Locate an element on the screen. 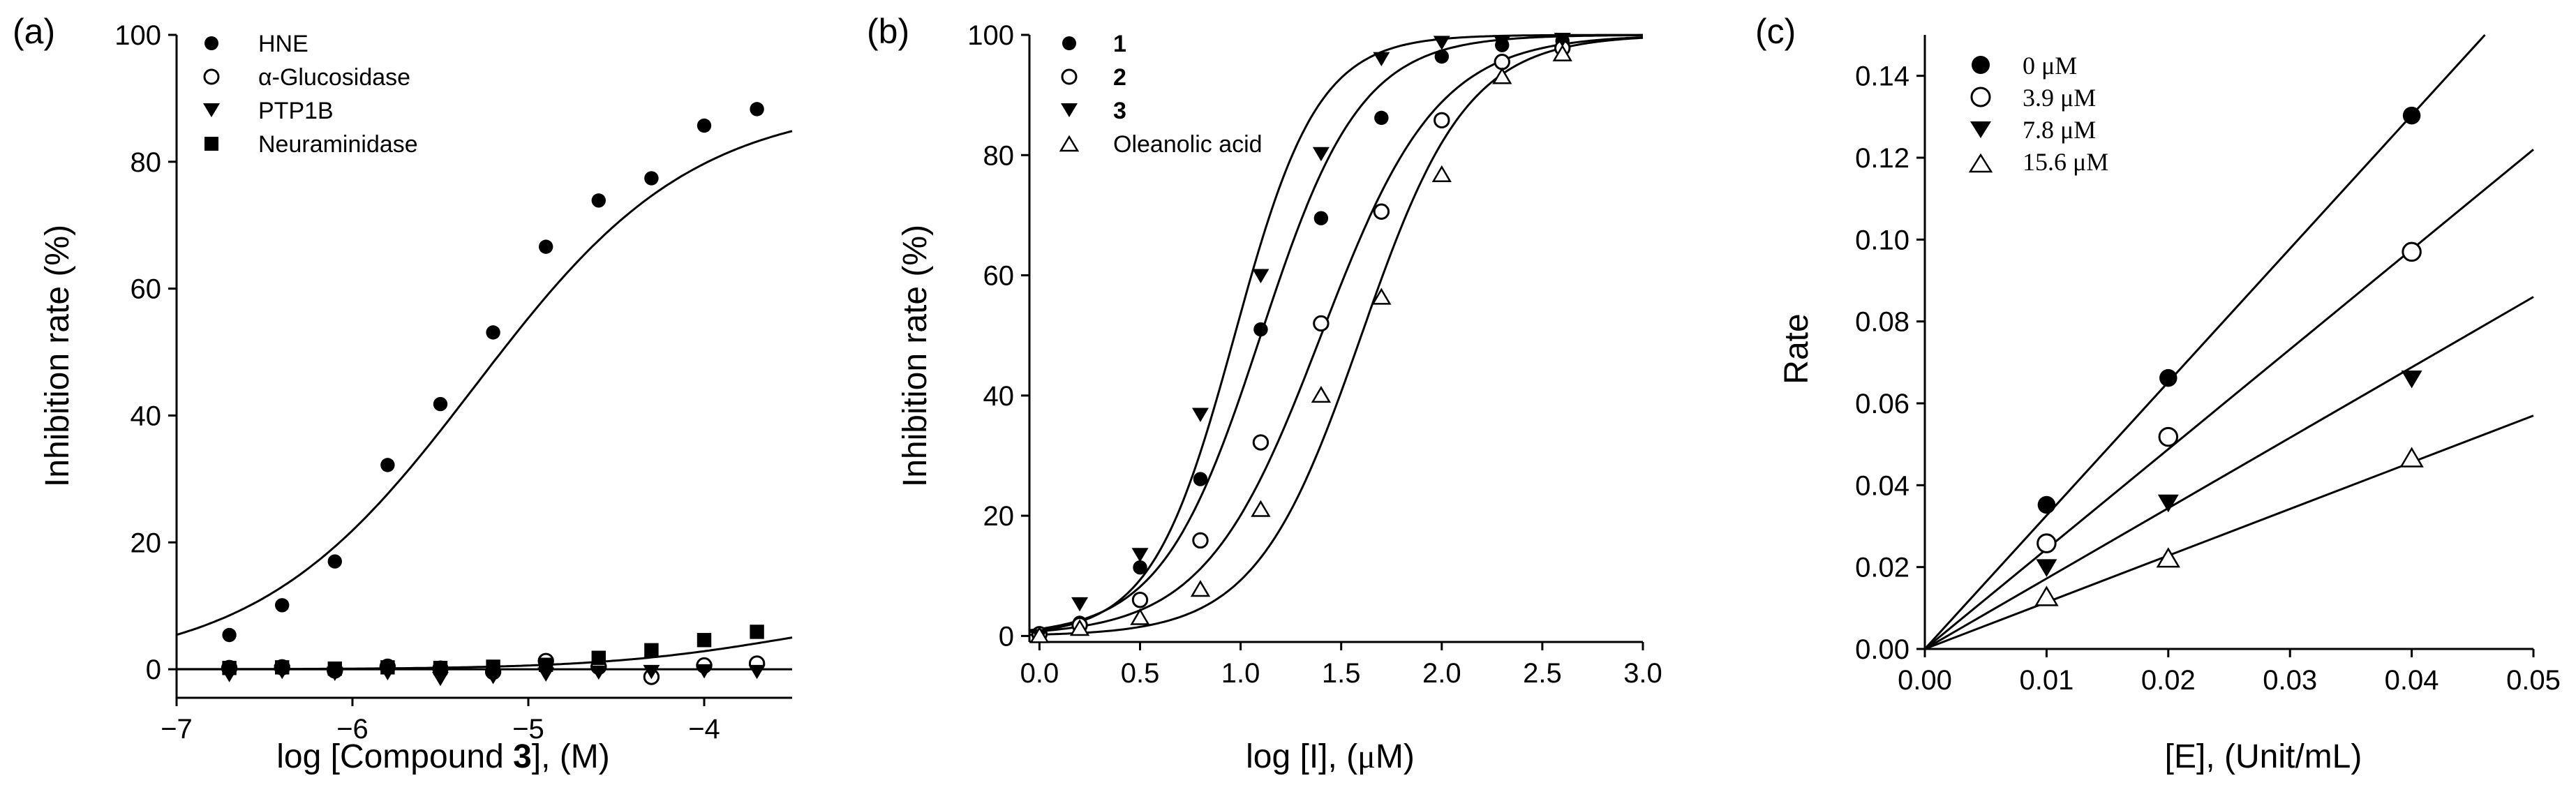 Image resolution: width=2576 pixels, height=792 pixels. panel-a-x-tick-label: −7 is located at coordinates (177, 730).